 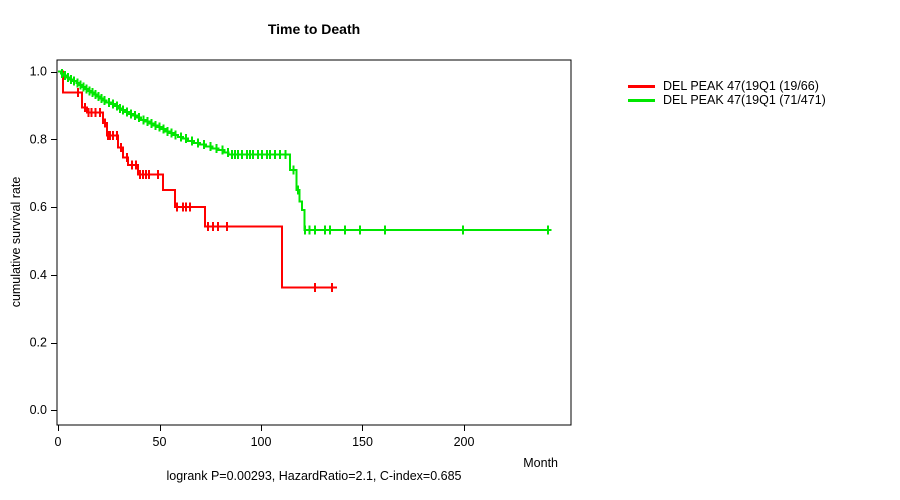 I want to click on y-tick-label: 1.0, so click(x=38, y=72).